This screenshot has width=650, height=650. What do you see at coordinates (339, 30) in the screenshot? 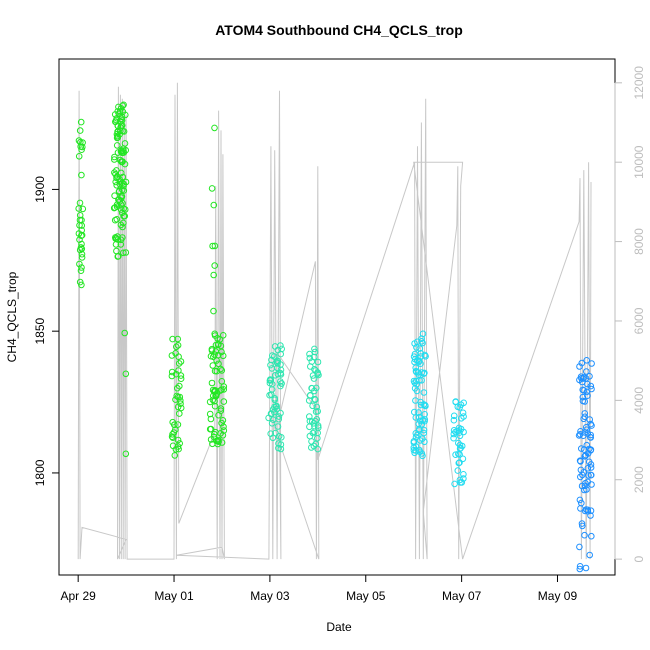
I see `chart-title: ATOM4 Southbound CH4_QCLS_trop` at bounding box center [339, 30].